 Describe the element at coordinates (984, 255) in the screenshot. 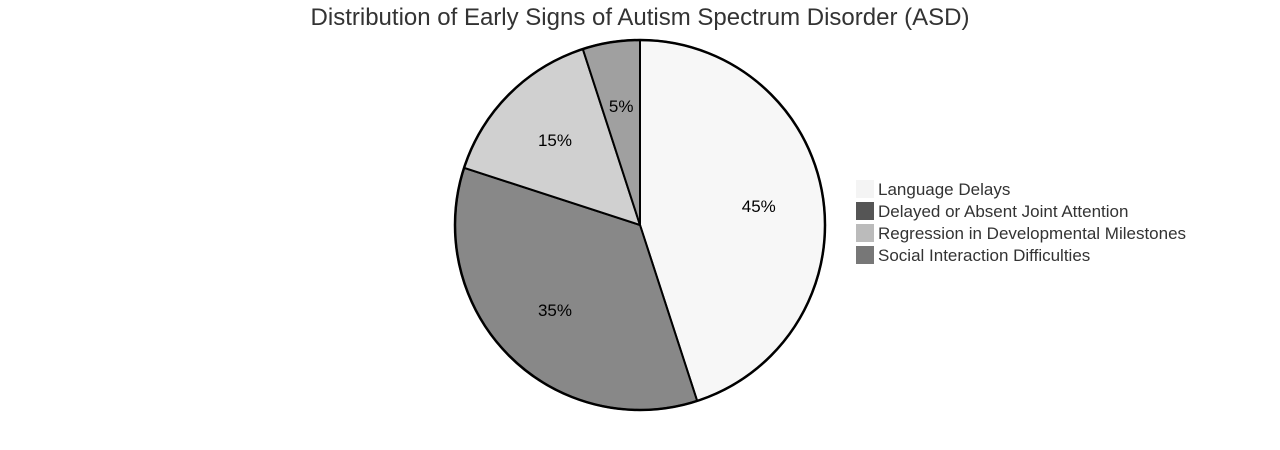

I see `legend-label: Social Interaction Difficulties` at that location.